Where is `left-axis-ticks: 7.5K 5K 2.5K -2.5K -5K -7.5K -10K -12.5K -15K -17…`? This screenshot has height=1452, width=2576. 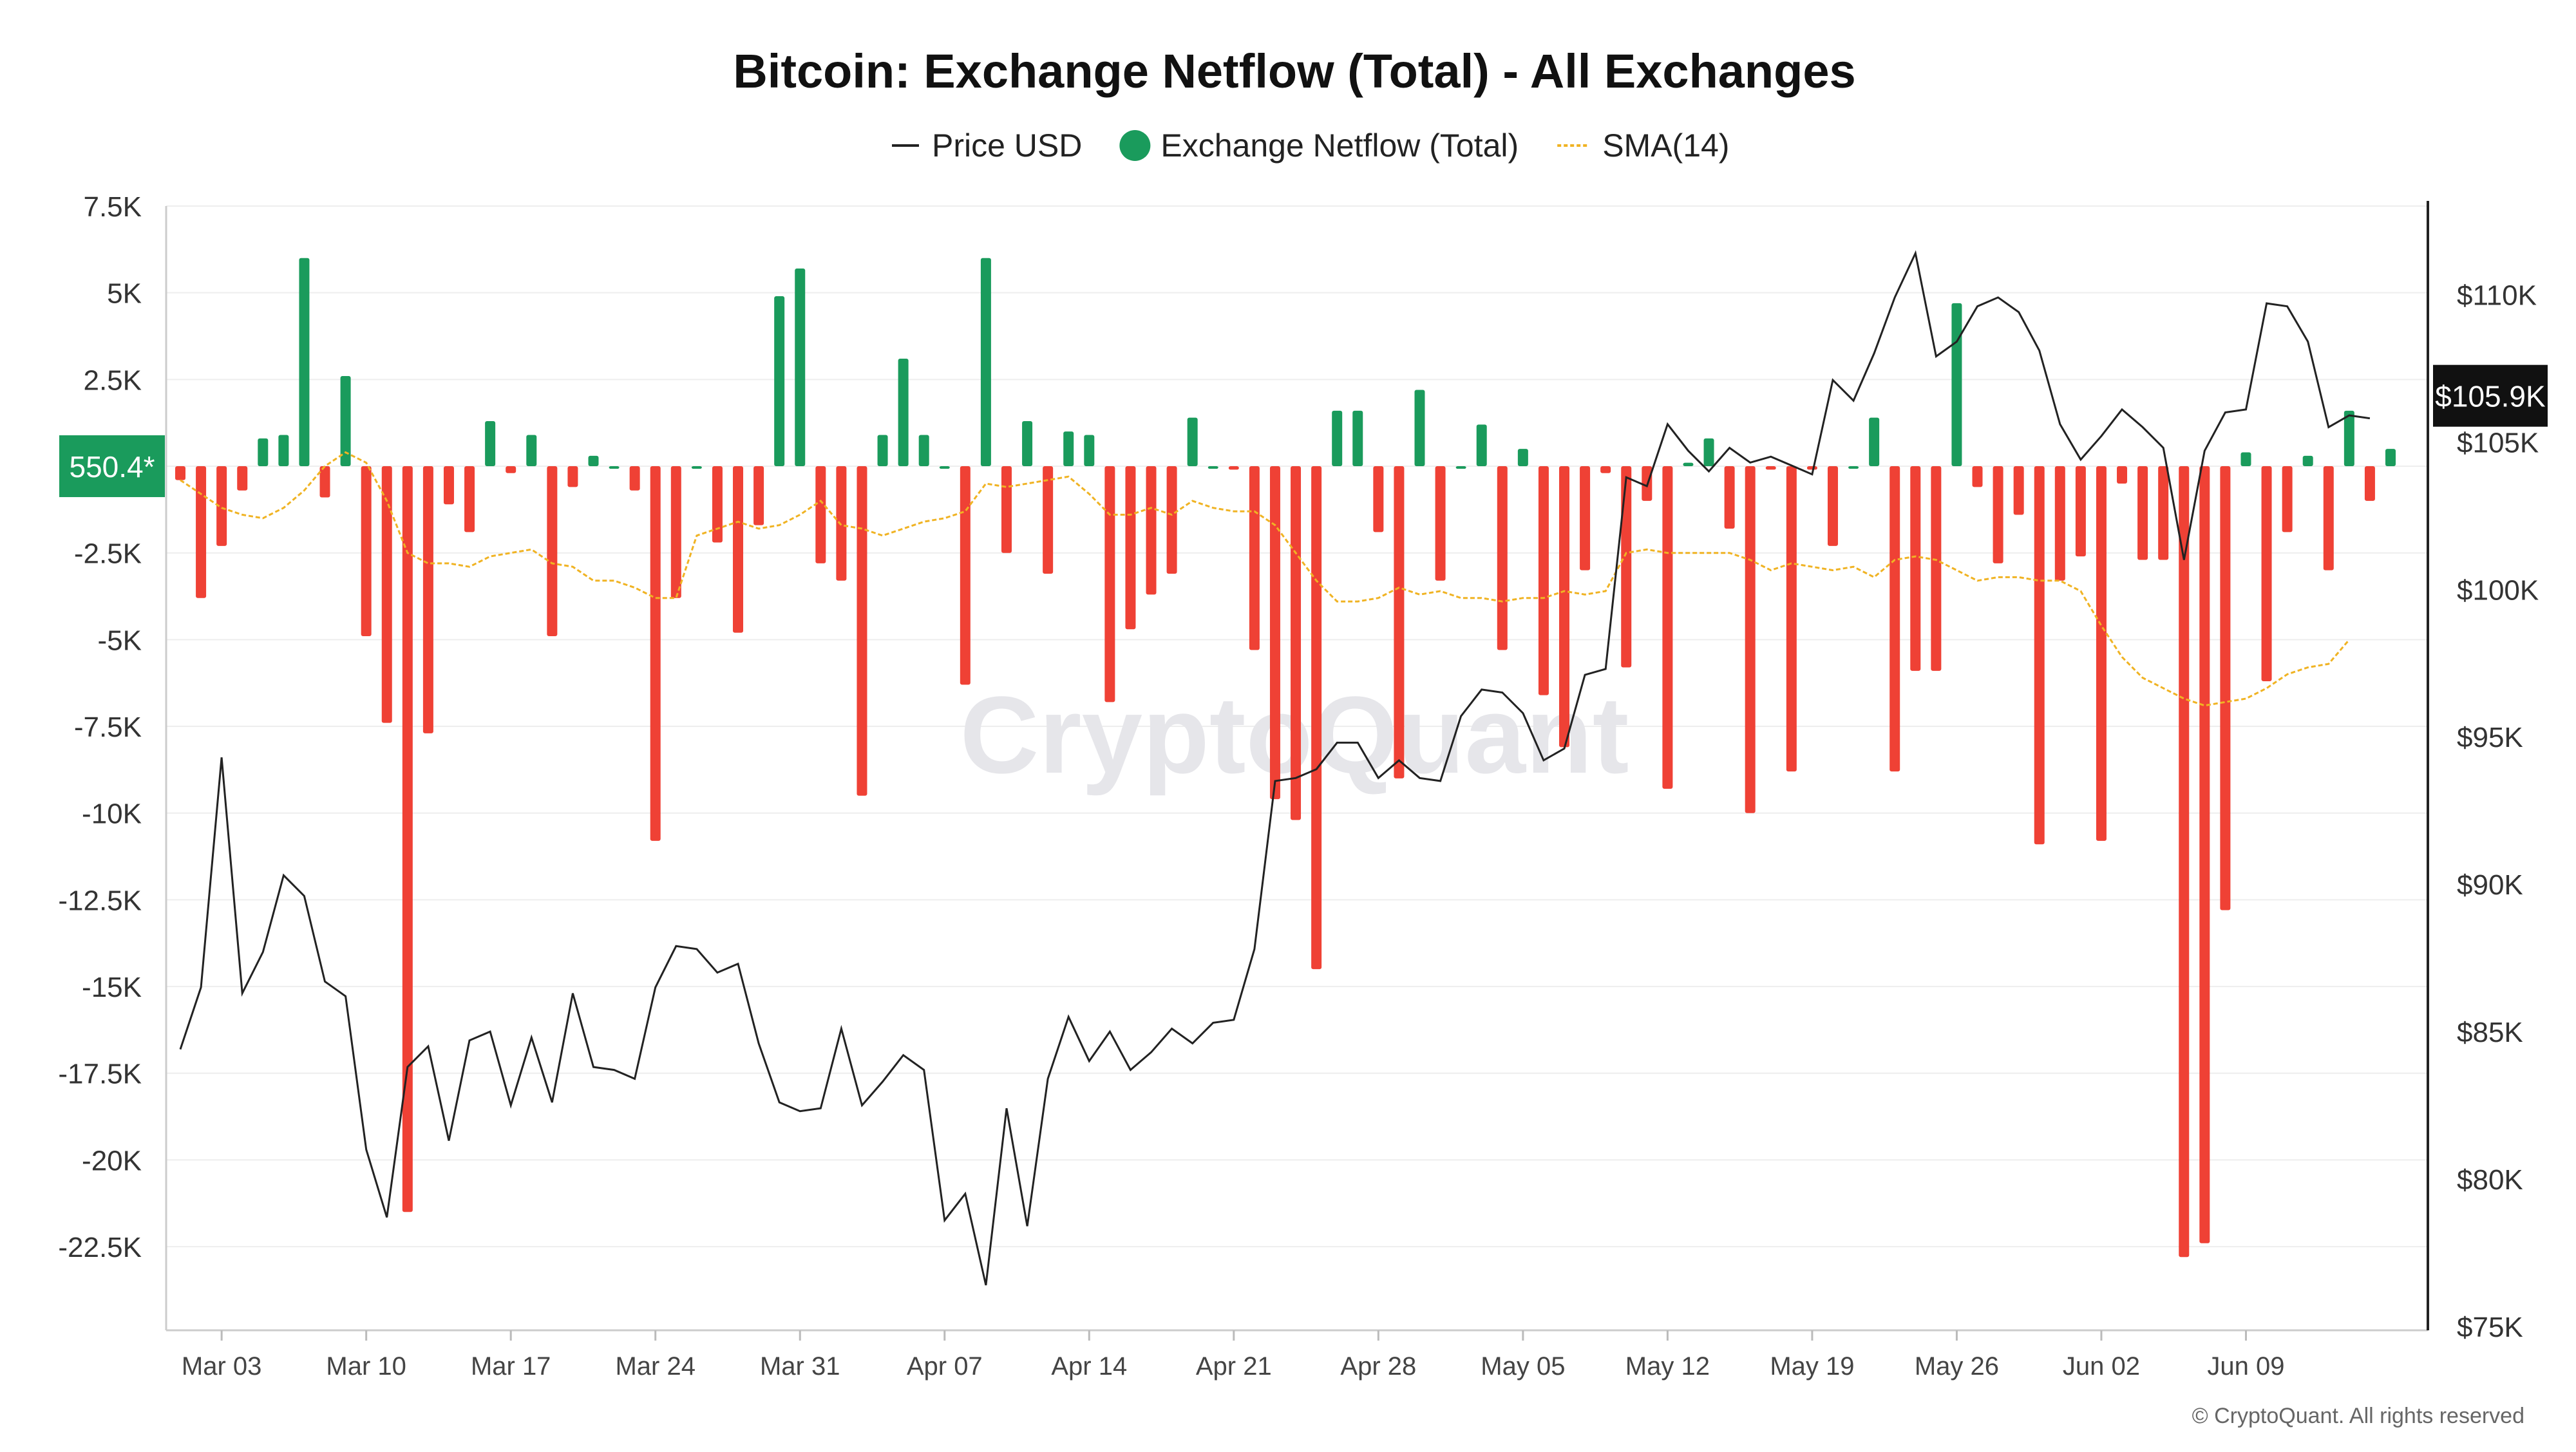 left-axis-ticks: 7.5K 5K 2.5K -2.5K -5K -7.5K -10K -12.5K -15K -17… is located at coordinates (100, 727).